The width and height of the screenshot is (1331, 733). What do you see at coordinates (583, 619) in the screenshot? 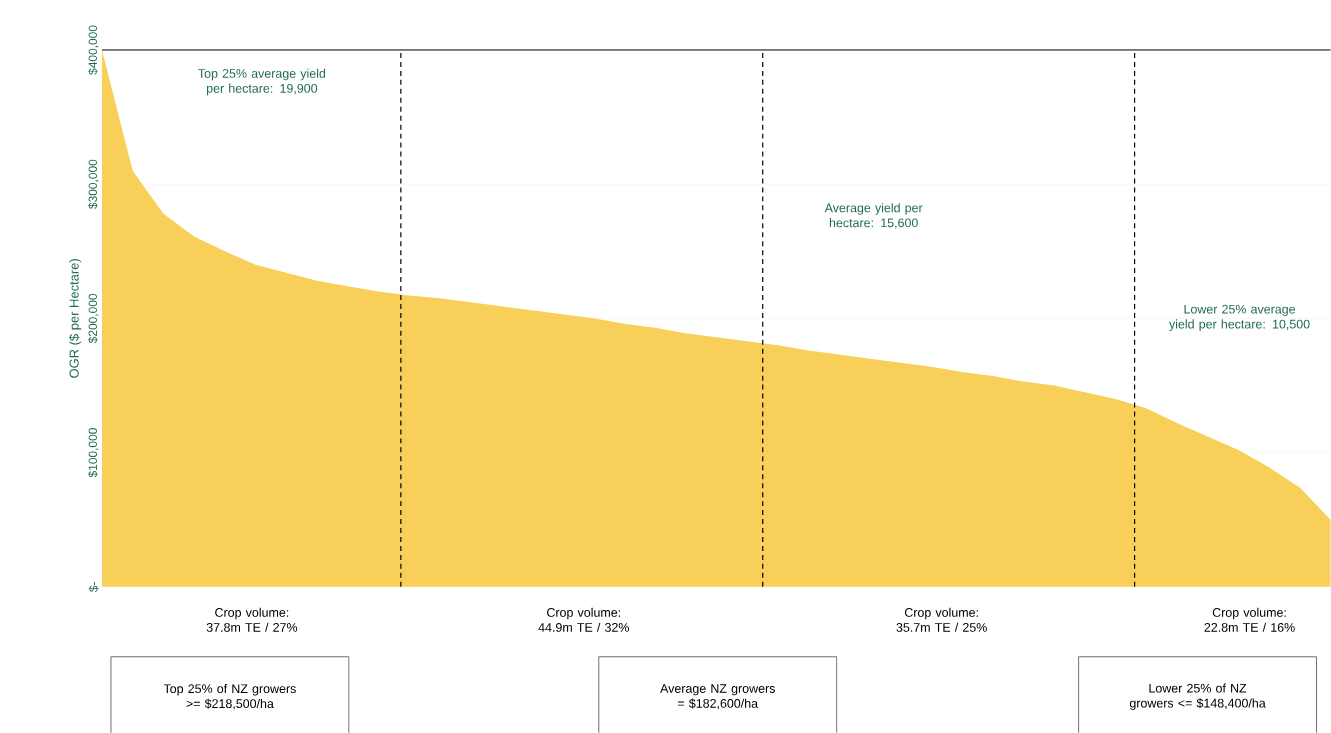
I see `text: Crop volume: 44.9m TE / 32%` at bounding box center [583, 619].